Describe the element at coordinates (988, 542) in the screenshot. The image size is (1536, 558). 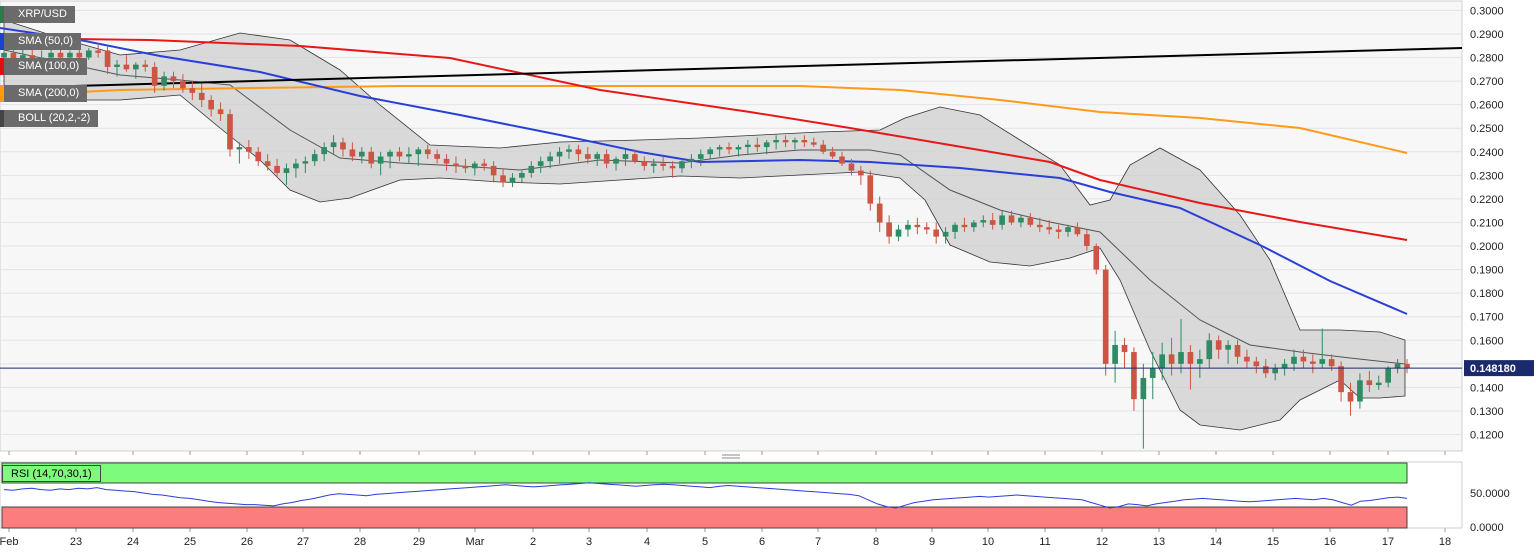
I see `x-tick-label: 10` at that location.